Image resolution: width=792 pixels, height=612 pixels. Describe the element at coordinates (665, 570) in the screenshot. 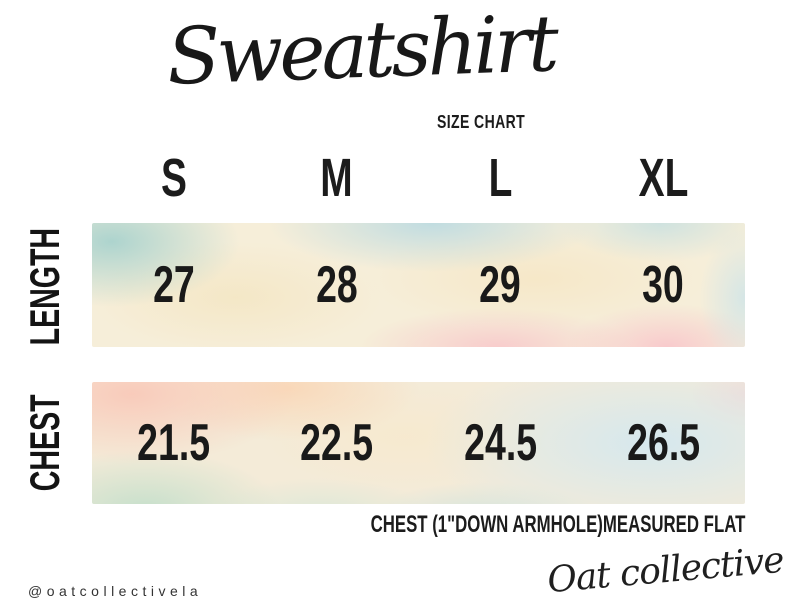

I see `brand-signature: Oat collective` at that location.